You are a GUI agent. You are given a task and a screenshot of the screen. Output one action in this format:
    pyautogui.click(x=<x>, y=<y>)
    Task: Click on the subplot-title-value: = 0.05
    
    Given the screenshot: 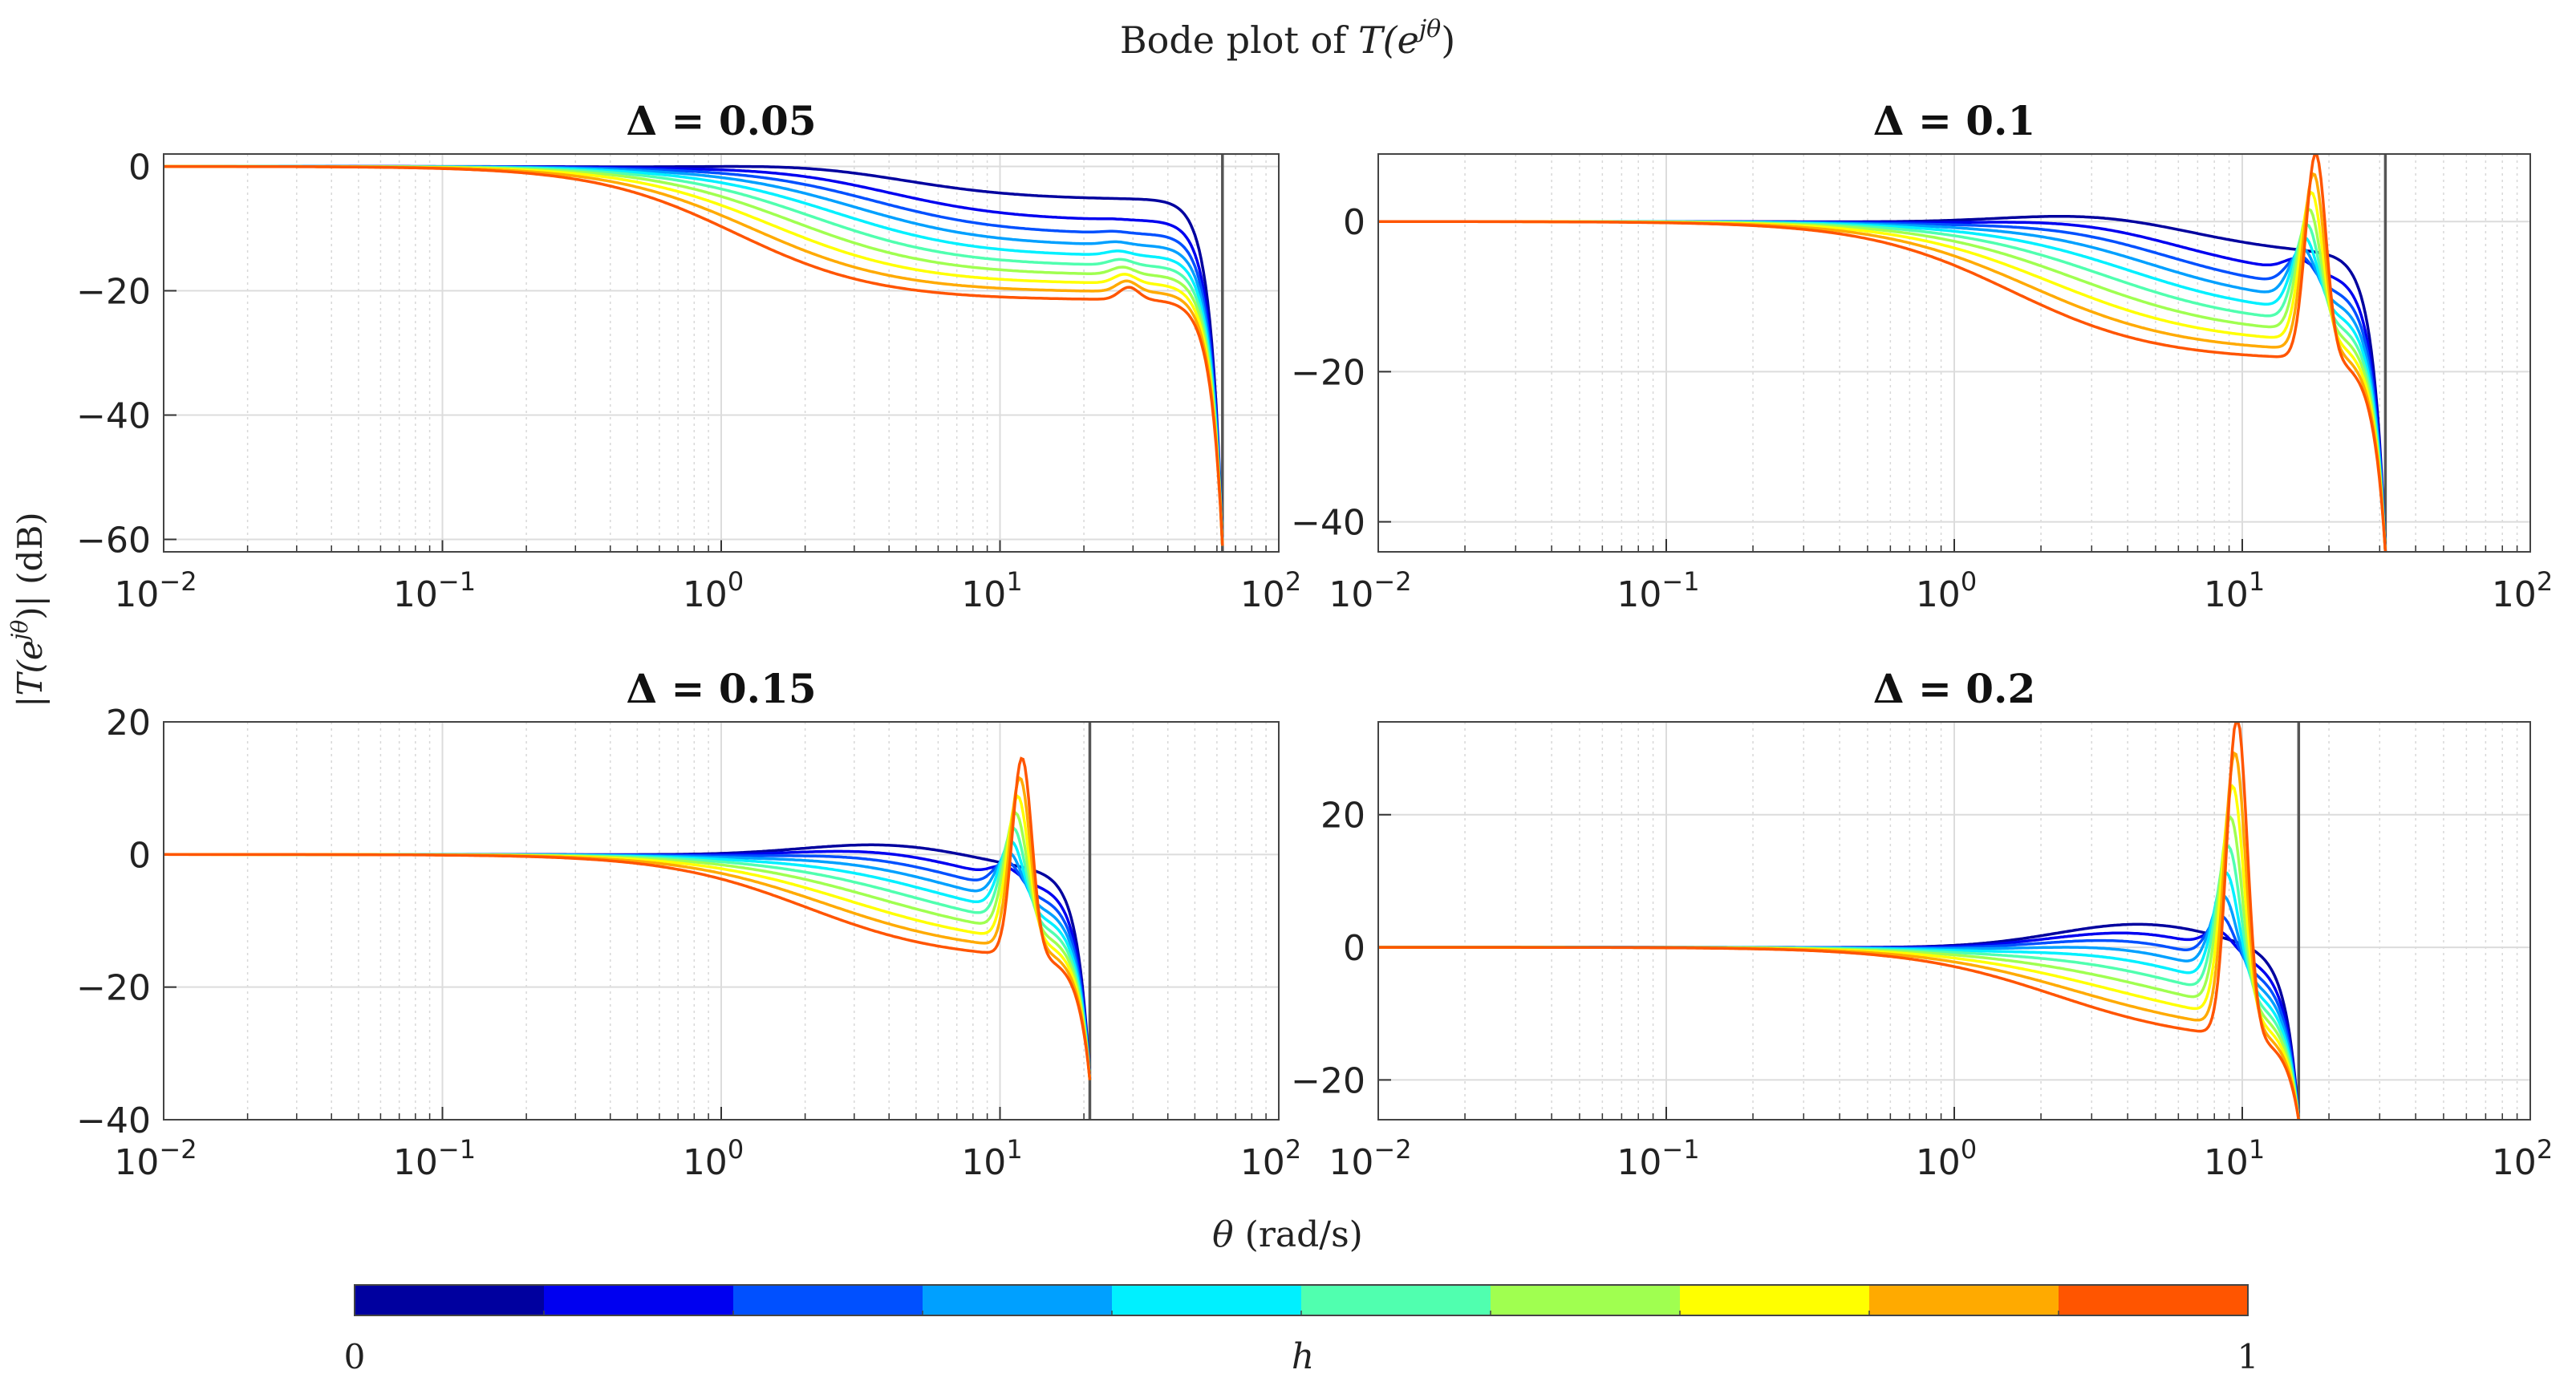 What is the action you would take?
    pyautogui.click(x=737, y=120)
    